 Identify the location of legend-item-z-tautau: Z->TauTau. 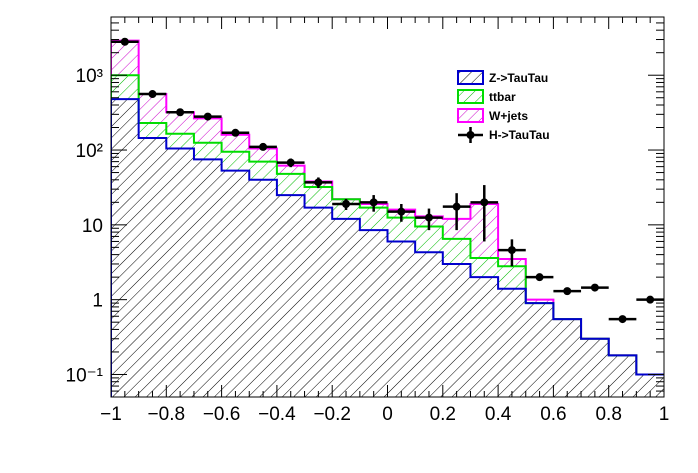
(502, 77).